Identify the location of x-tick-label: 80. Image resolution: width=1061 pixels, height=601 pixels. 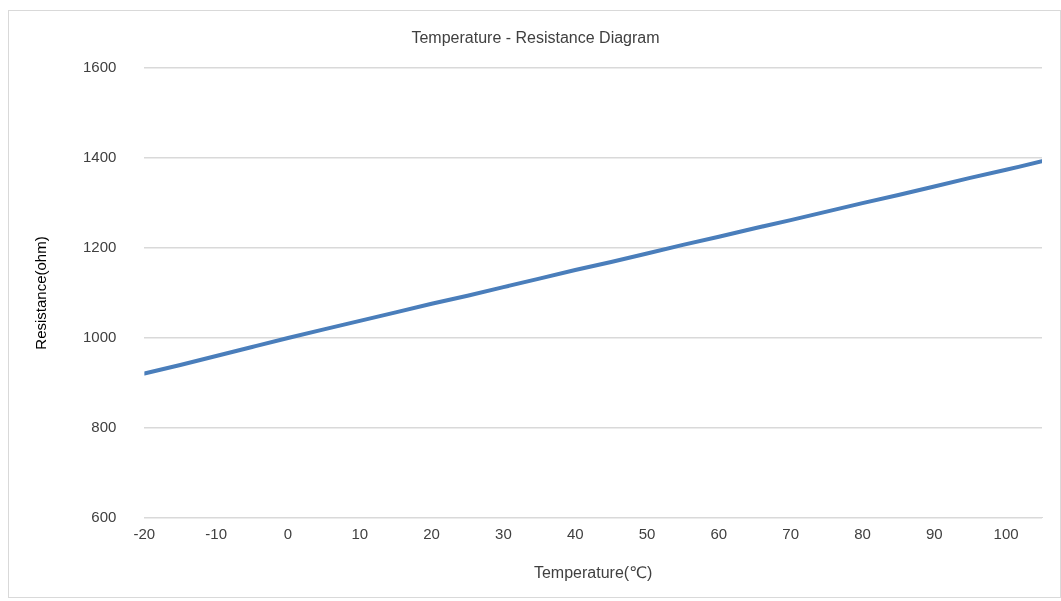
(862, 533).